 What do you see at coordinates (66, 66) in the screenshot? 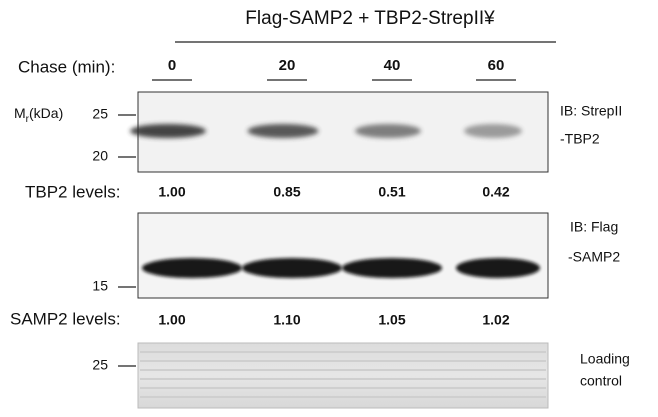
I see `chase-label: Chase (min):` at bounding box center [66, 66].